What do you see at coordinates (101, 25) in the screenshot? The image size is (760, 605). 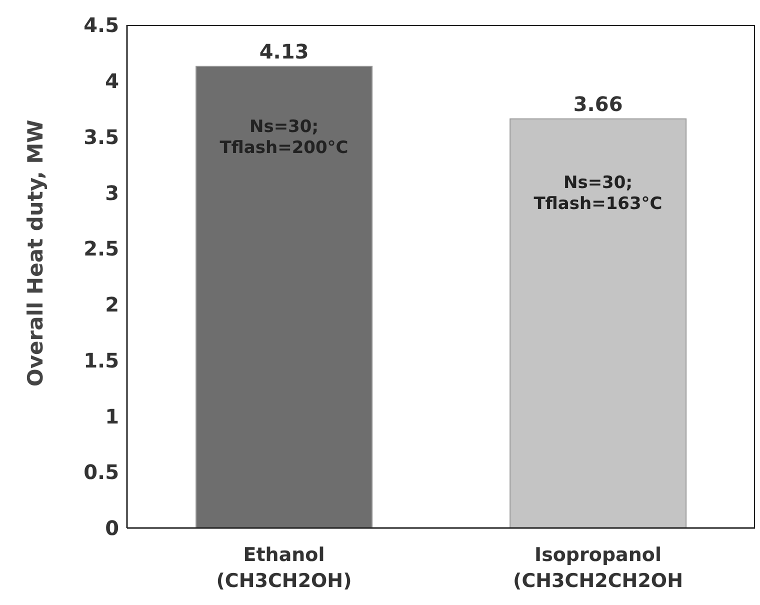 I see `y-tick-label: 4.5` at bounding box center [101, 25].